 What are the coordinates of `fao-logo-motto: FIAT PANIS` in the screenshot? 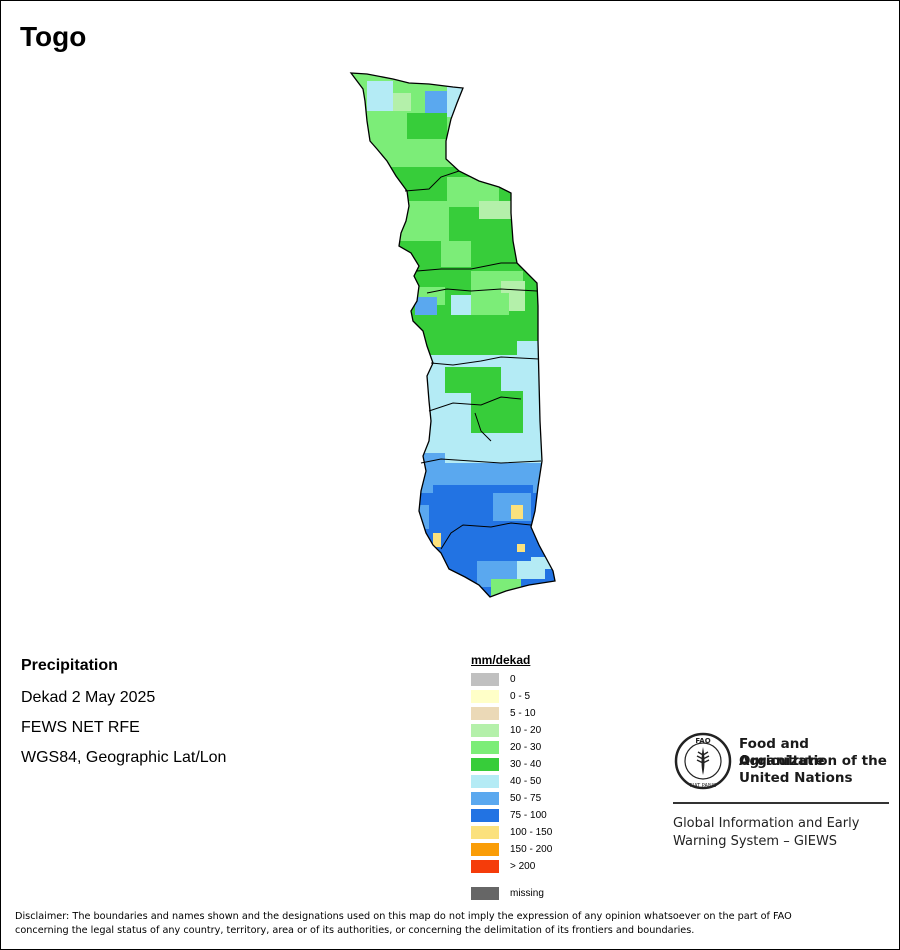 It's located at (703, 786).